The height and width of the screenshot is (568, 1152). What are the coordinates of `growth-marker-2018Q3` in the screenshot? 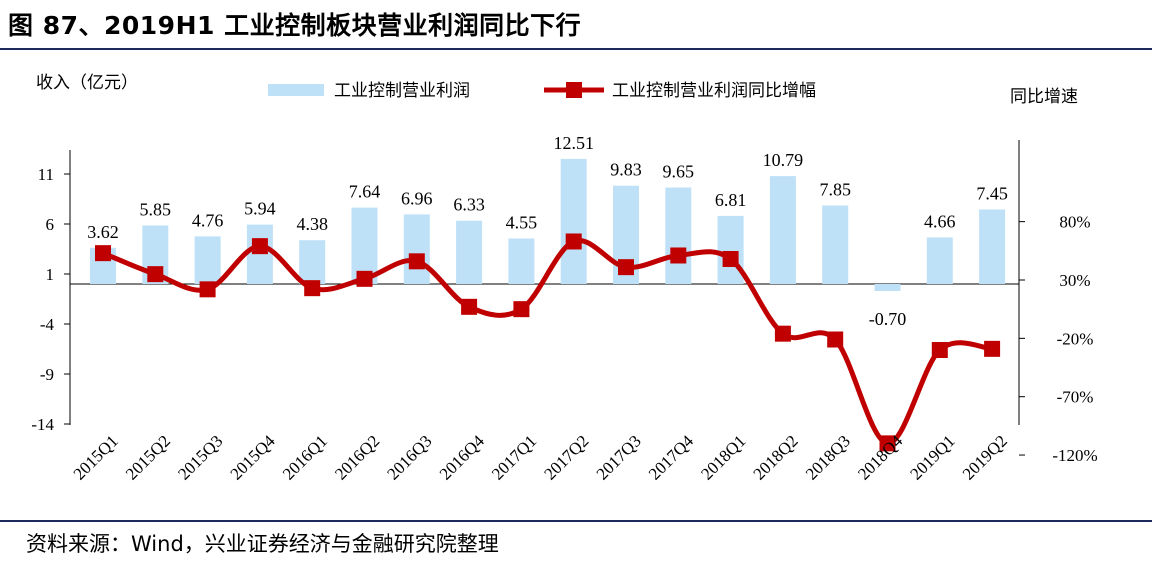 It's located at (835, 339).